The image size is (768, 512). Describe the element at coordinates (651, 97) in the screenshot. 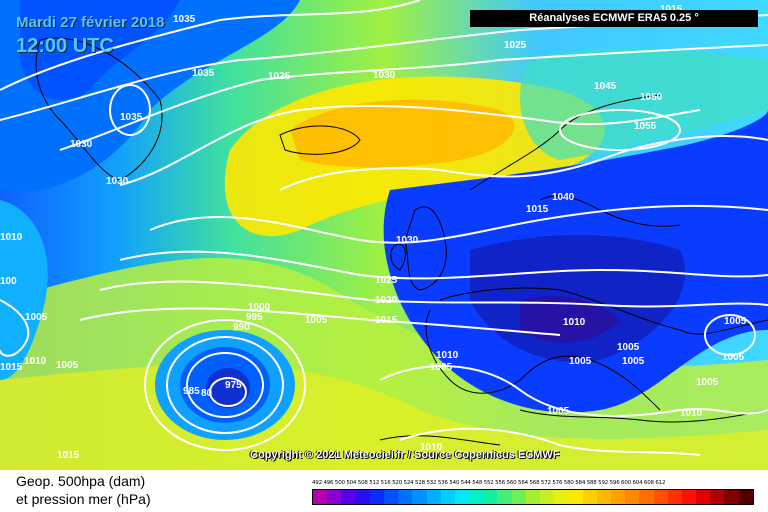

I see `isobar-label: 1050` at that location.